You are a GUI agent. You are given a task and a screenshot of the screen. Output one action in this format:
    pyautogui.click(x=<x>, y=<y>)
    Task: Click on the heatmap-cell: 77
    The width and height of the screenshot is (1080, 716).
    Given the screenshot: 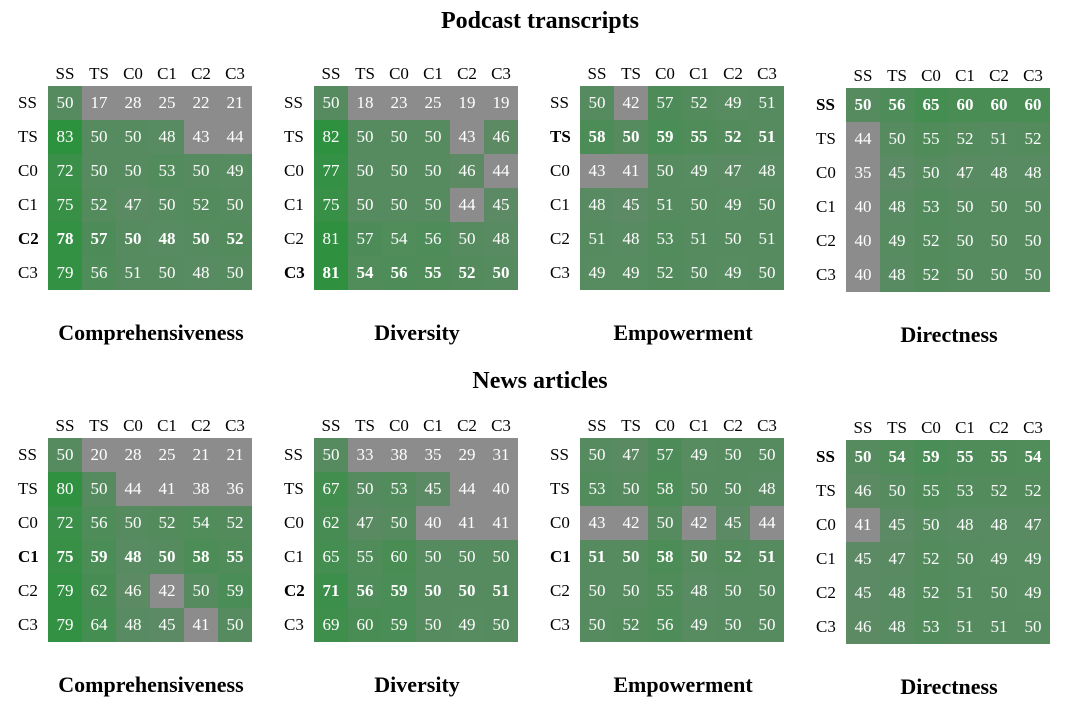 What is the action you would take?
    pyautogui.click(x=331, y=171)
    